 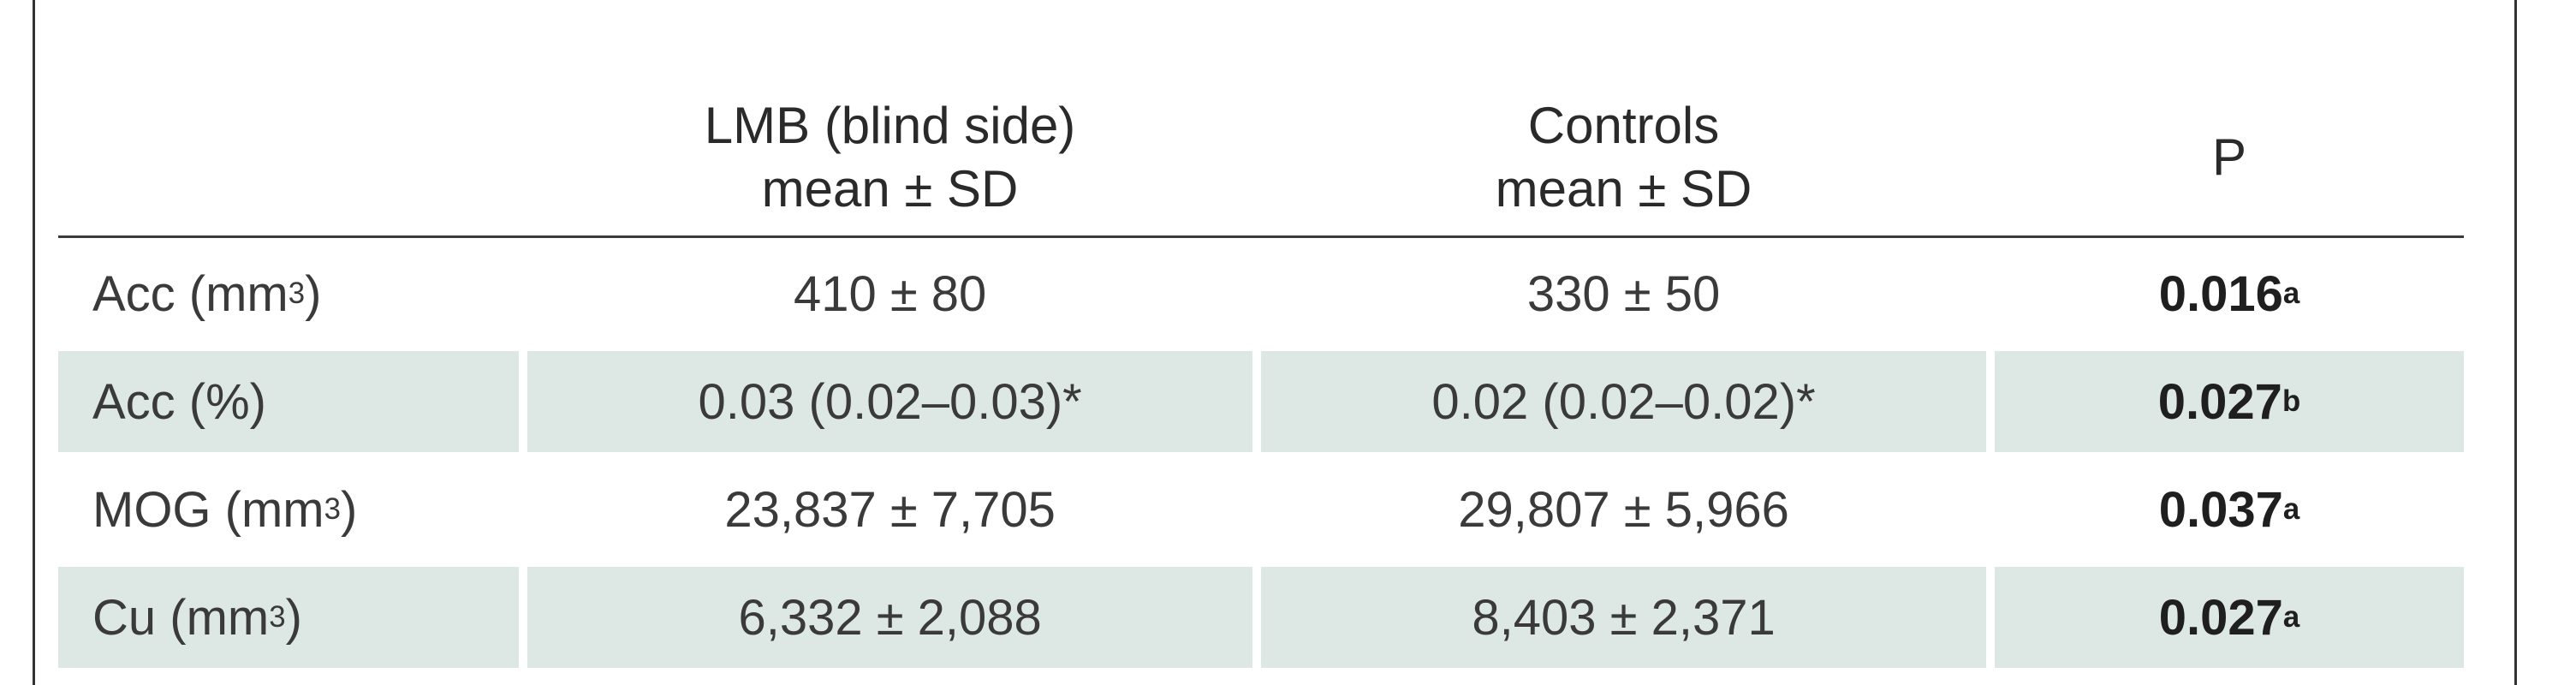 I want to click on row-label-text: Acc (mm, so click(x=190, y=293).